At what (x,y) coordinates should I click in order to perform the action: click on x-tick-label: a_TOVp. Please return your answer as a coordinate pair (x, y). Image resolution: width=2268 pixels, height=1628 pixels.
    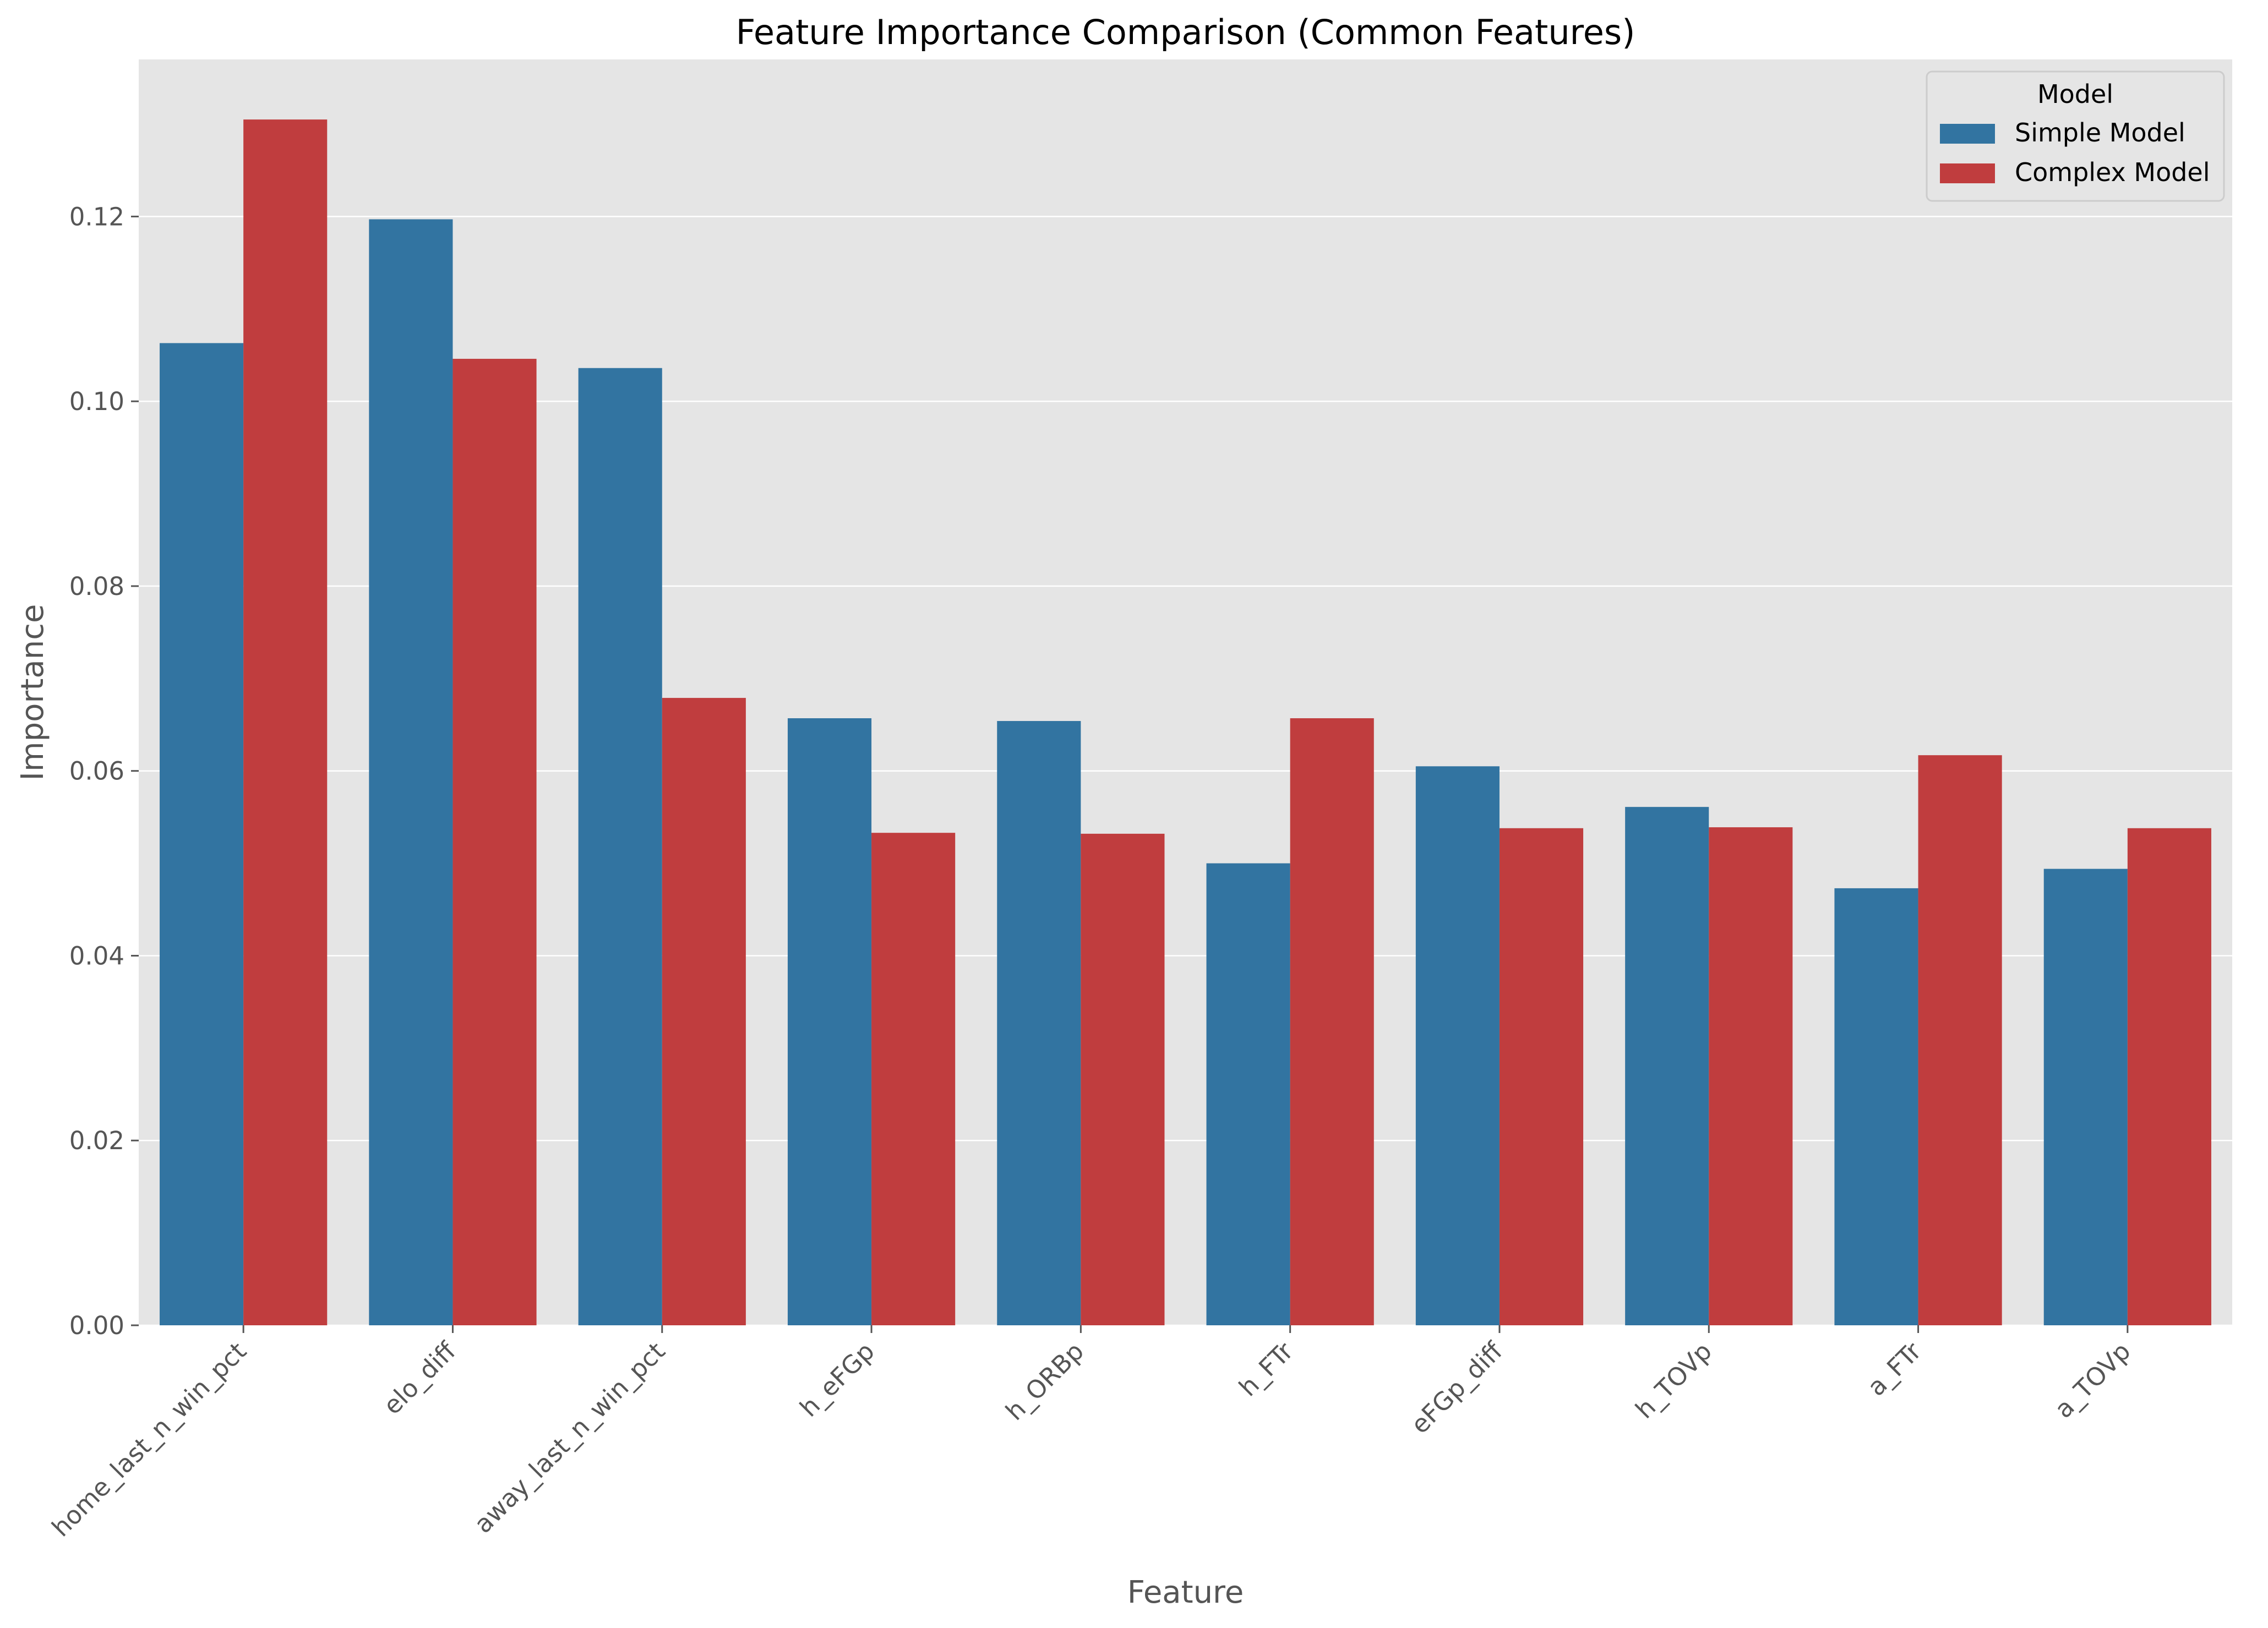
    Looking at the image, I should click on (2092, 1380).